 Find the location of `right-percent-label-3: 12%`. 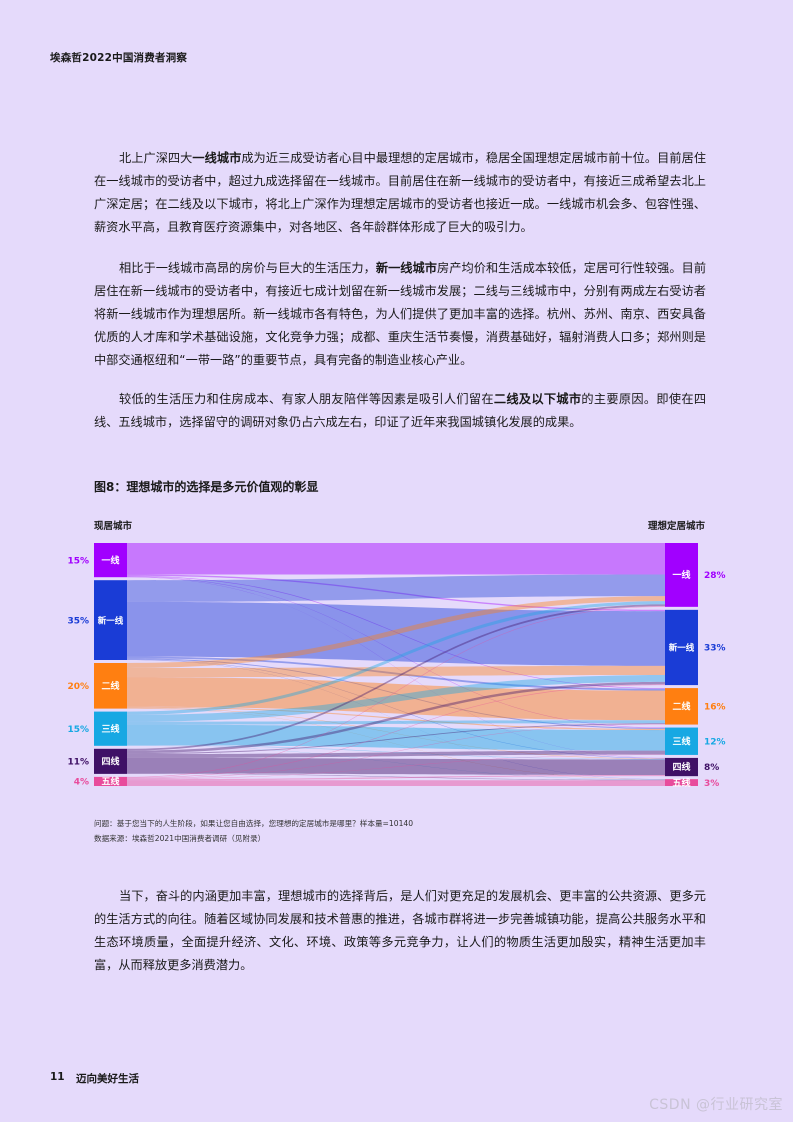

right-percent-label-3: 12% is located at coordinates (715, 742).